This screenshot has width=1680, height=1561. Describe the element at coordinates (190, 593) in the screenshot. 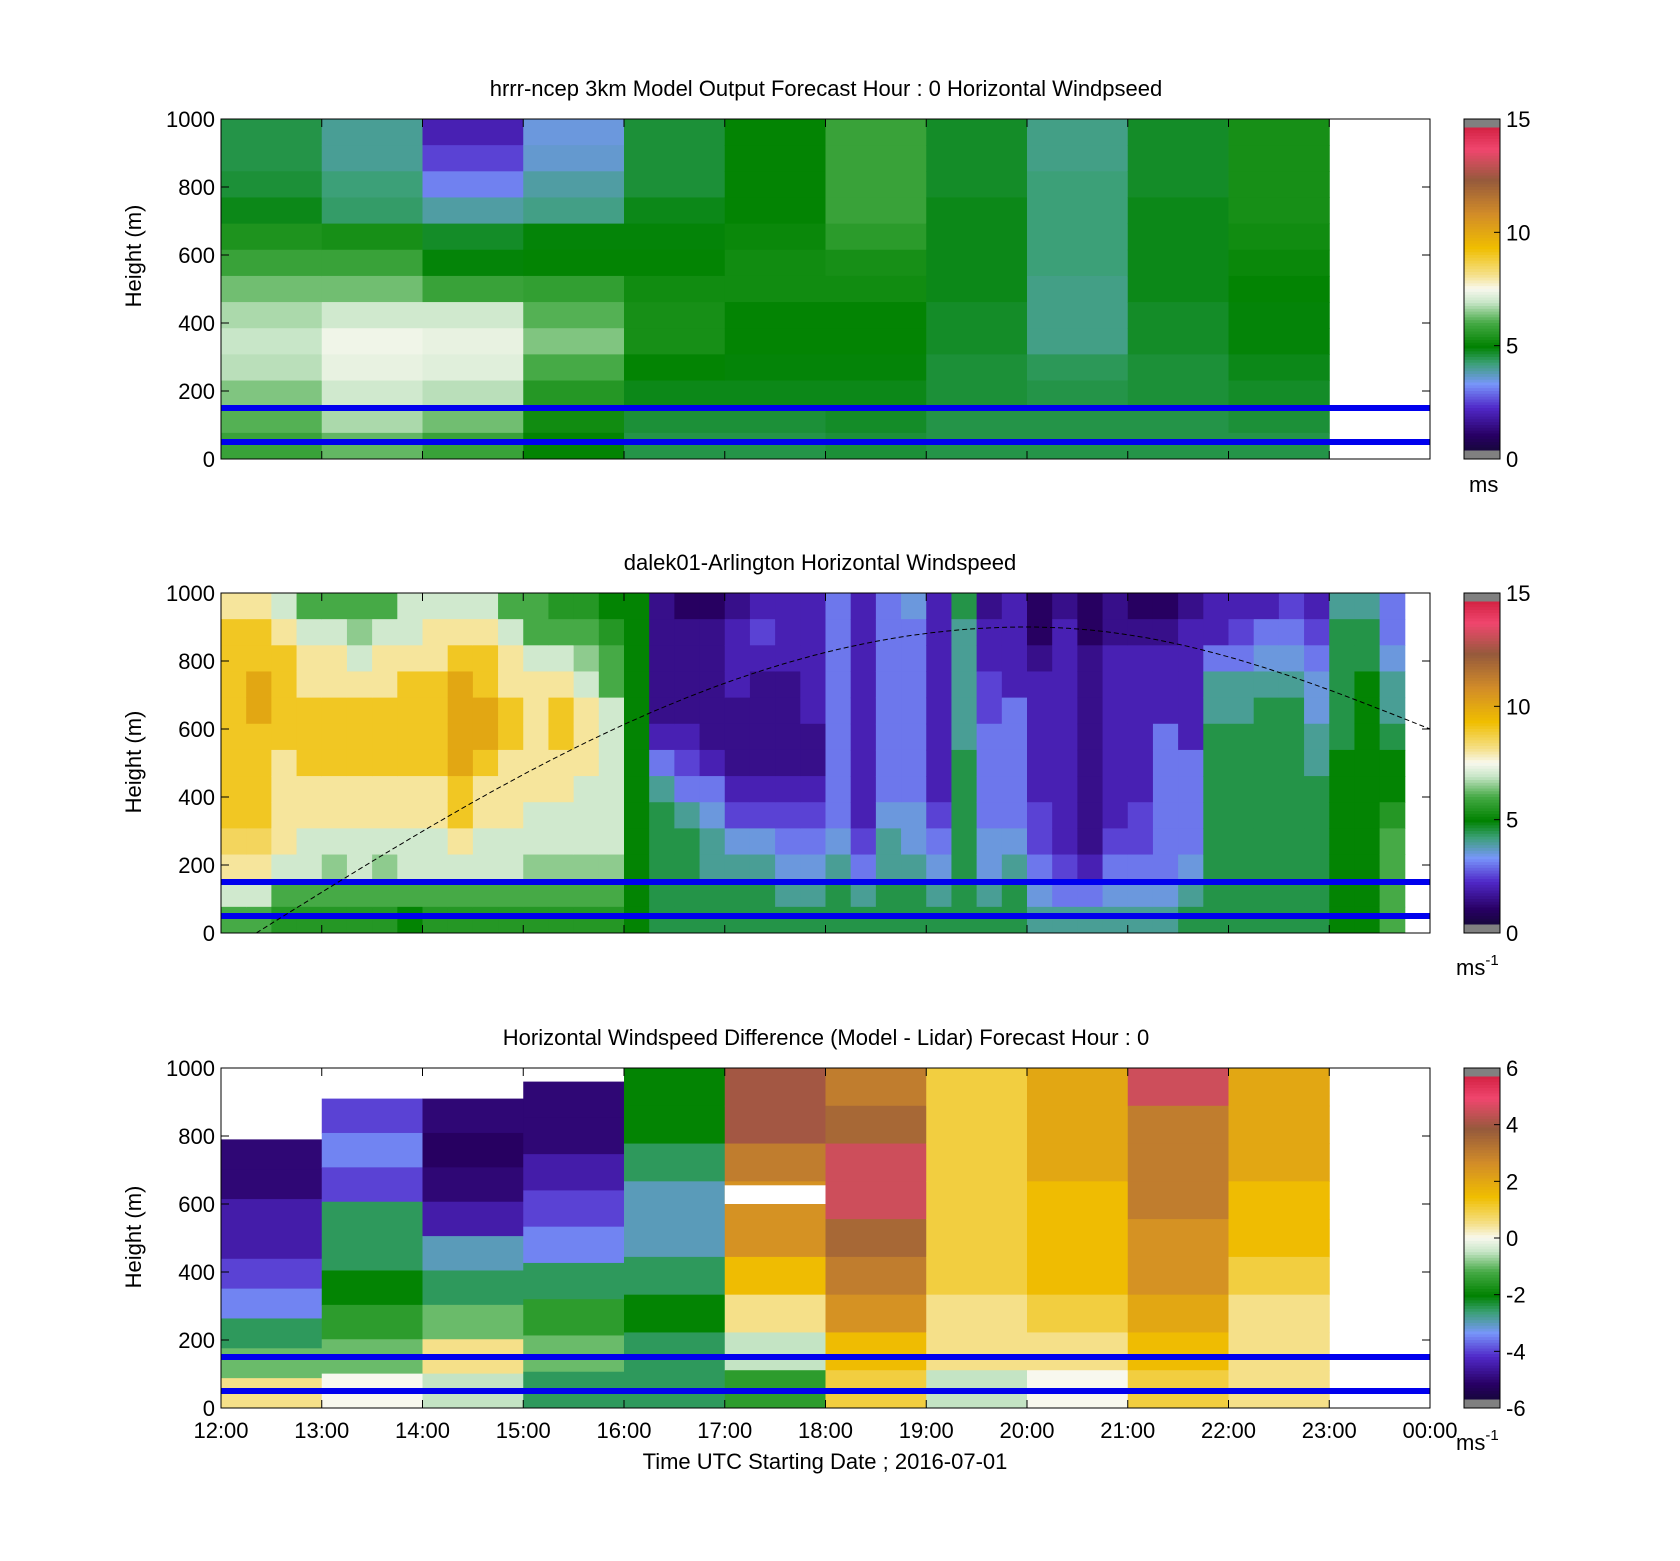

I see `y-tick-label: 1000` at that location.